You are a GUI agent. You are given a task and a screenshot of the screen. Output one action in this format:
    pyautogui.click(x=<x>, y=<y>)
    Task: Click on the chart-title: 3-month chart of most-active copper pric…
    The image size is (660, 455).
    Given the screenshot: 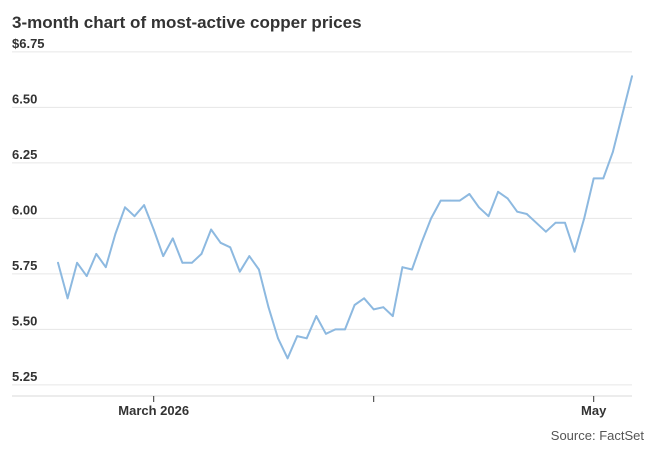 What is the action you would take?
    pyautogui.click(x=187, y=22)
    